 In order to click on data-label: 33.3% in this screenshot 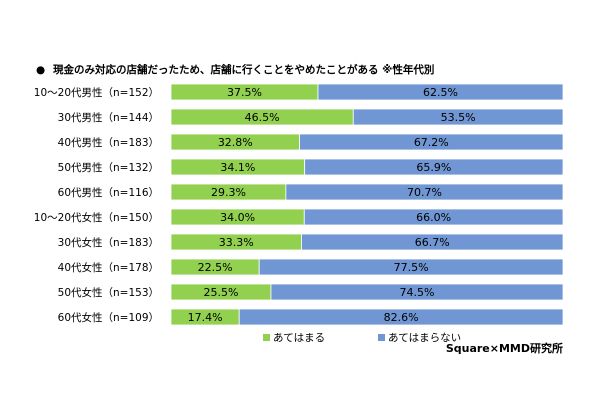, I will do `click(236, 242)`.